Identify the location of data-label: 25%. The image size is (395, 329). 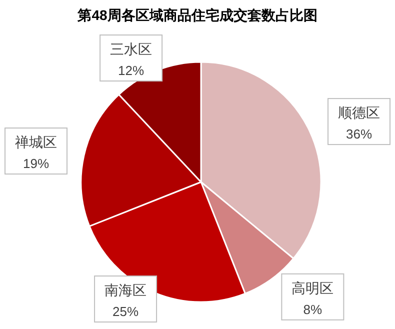
(125, 311).